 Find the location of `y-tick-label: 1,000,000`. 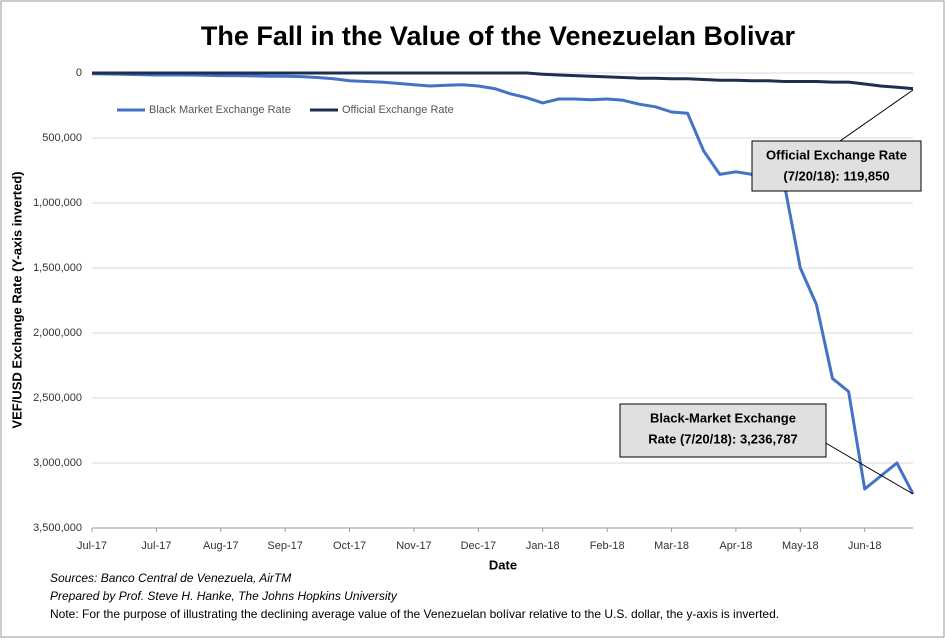

y-tick-label: 1,000,000 is located at coordinates (57, 203).